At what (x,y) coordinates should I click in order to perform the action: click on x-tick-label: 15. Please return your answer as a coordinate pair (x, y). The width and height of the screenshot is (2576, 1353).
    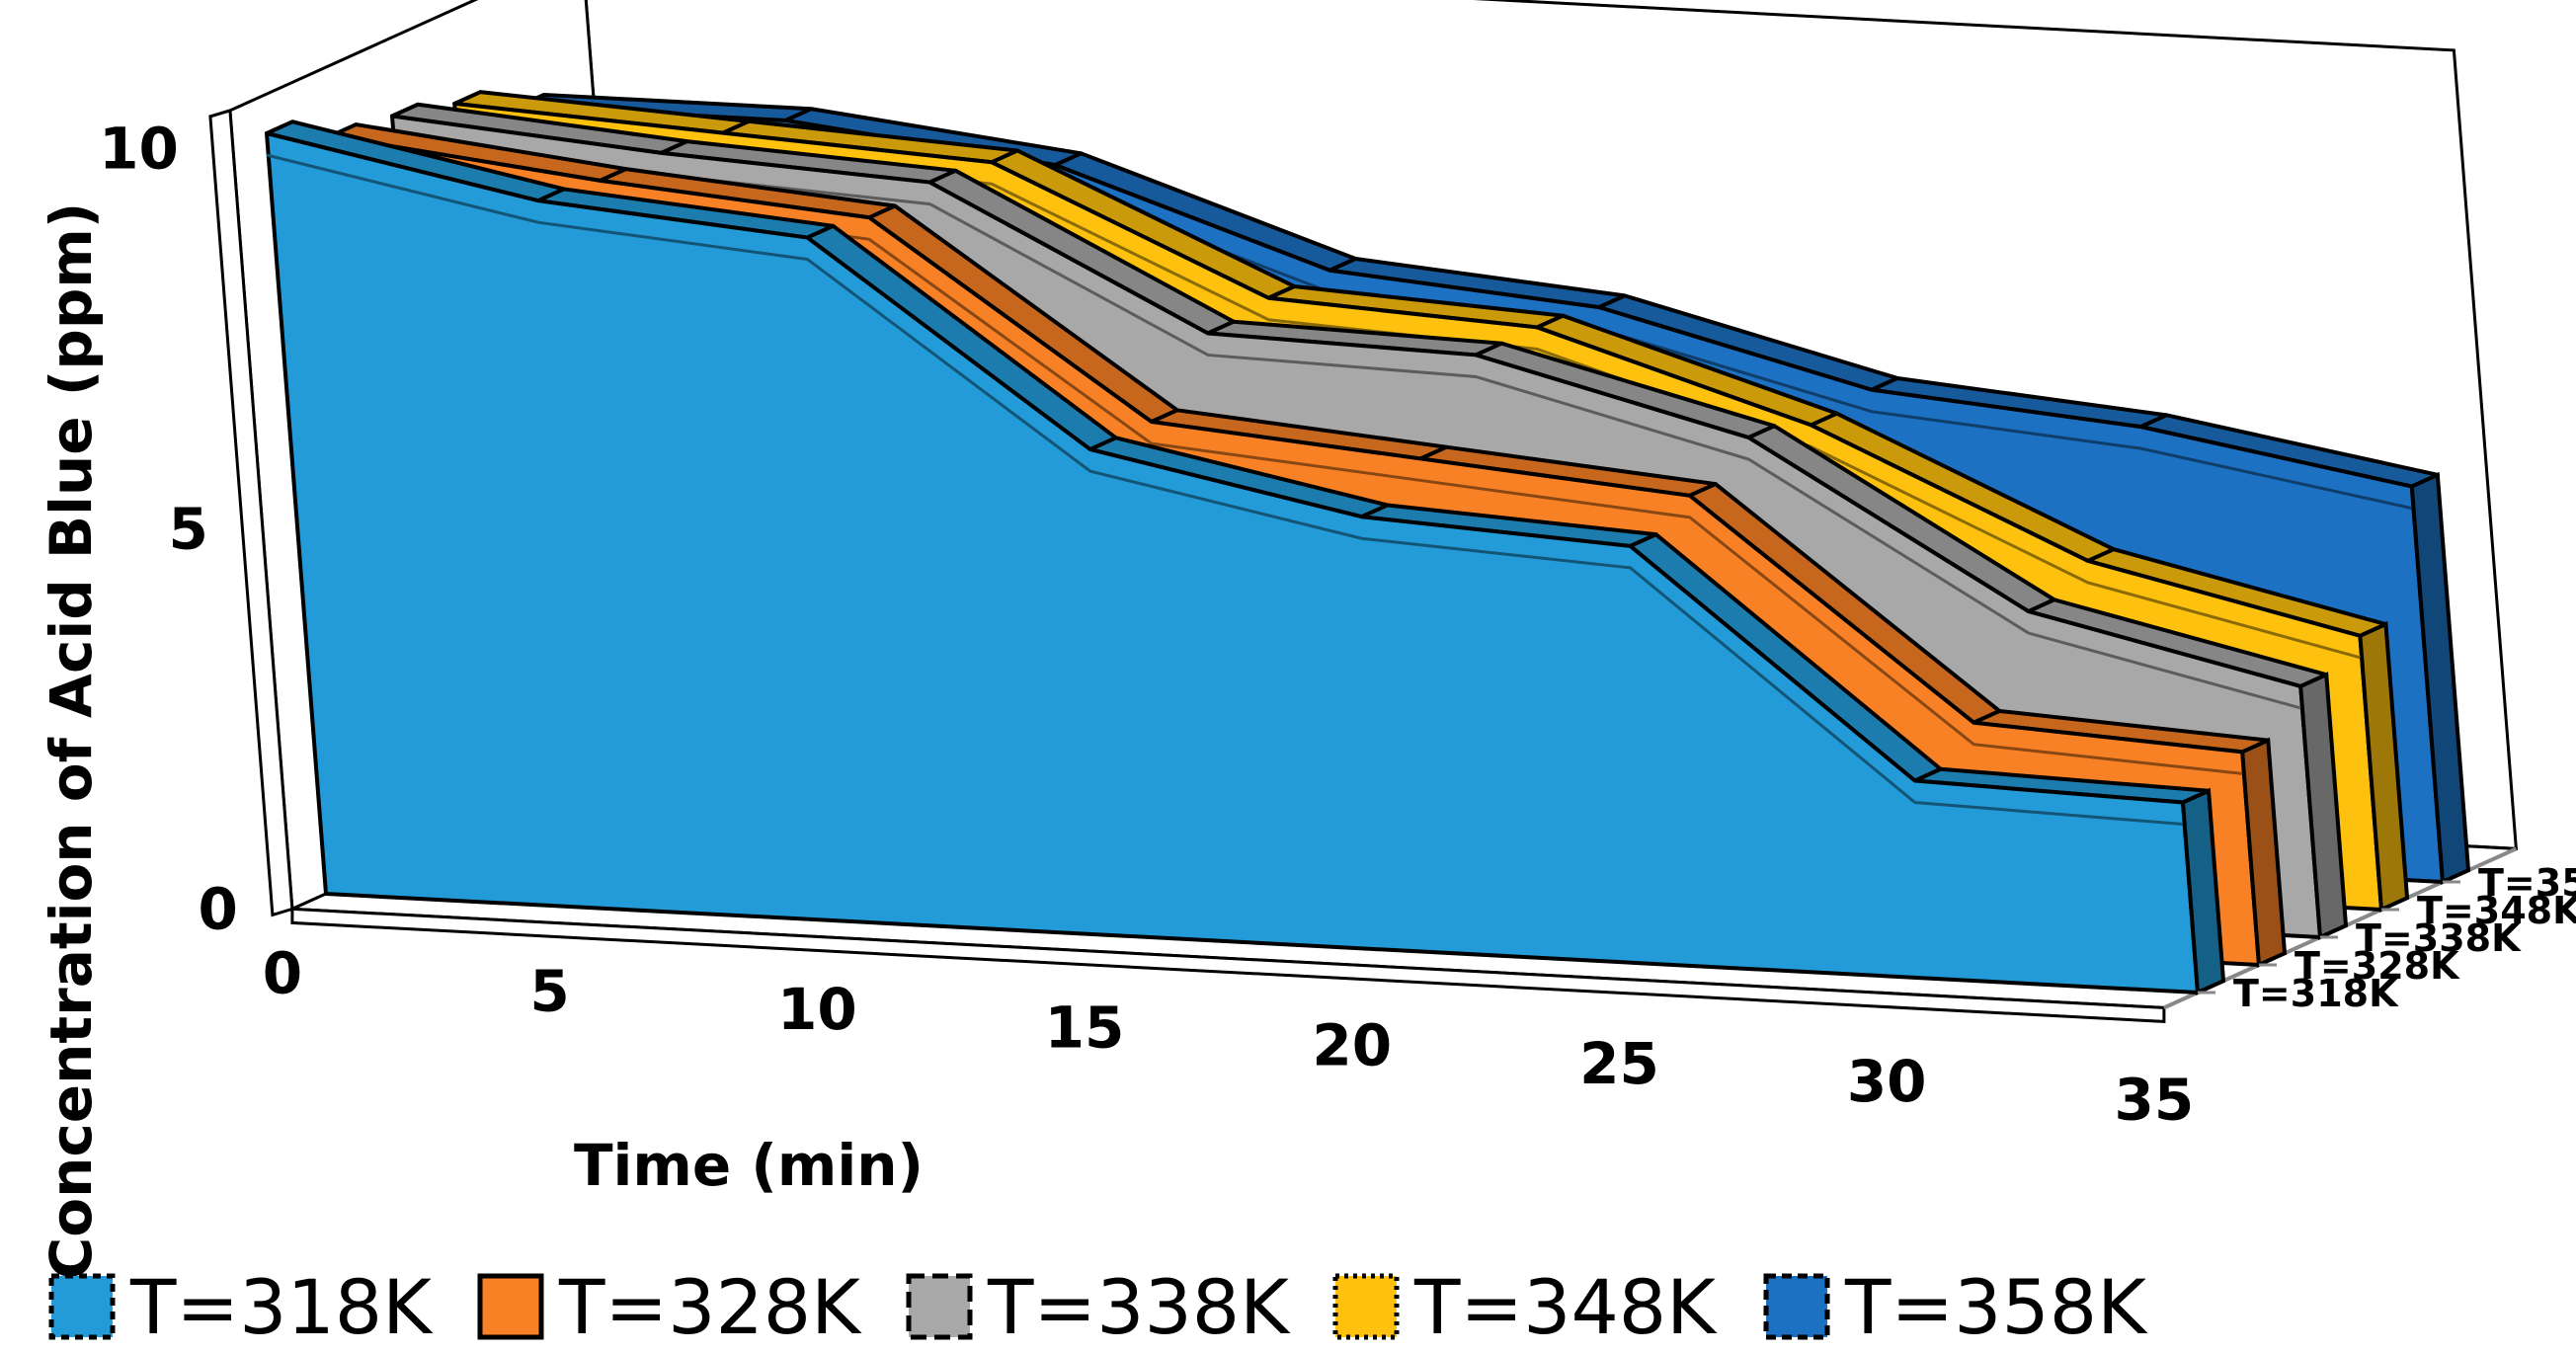
    Looking at the image, I should click on (1085, 1027).